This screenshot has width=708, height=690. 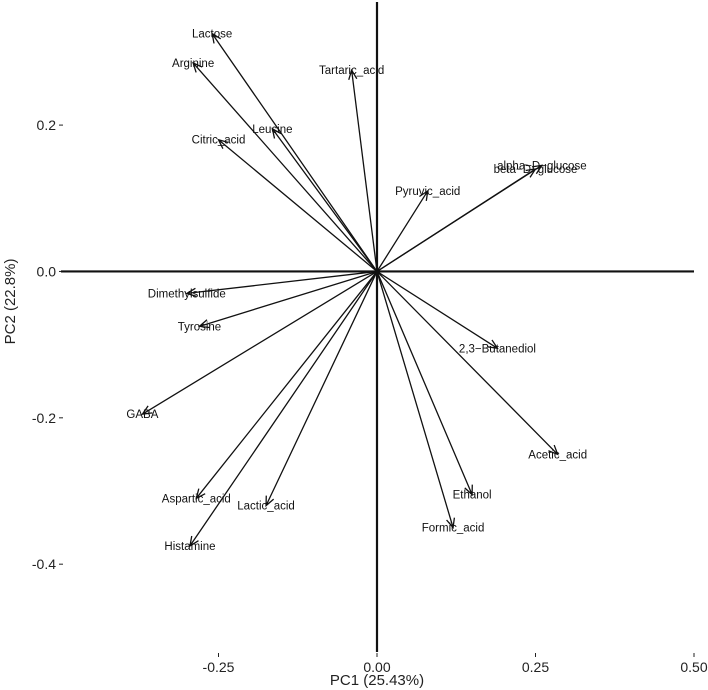 What do you see at coordinates (193, 64) in the screenshot?
I see `variable-label: Arginine` at bounding box center [193, 64].